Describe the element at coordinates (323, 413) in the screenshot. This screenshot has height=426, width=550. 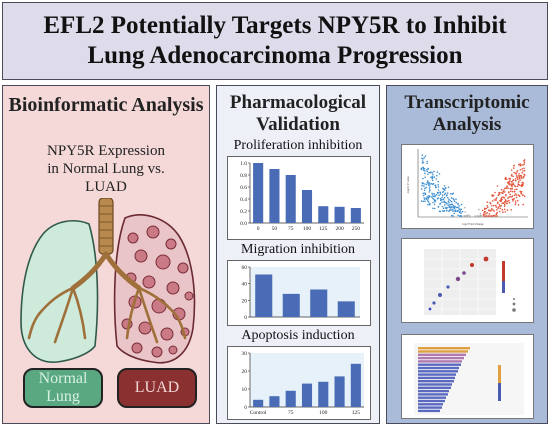
I see `x-tick-label: 100` at that location.